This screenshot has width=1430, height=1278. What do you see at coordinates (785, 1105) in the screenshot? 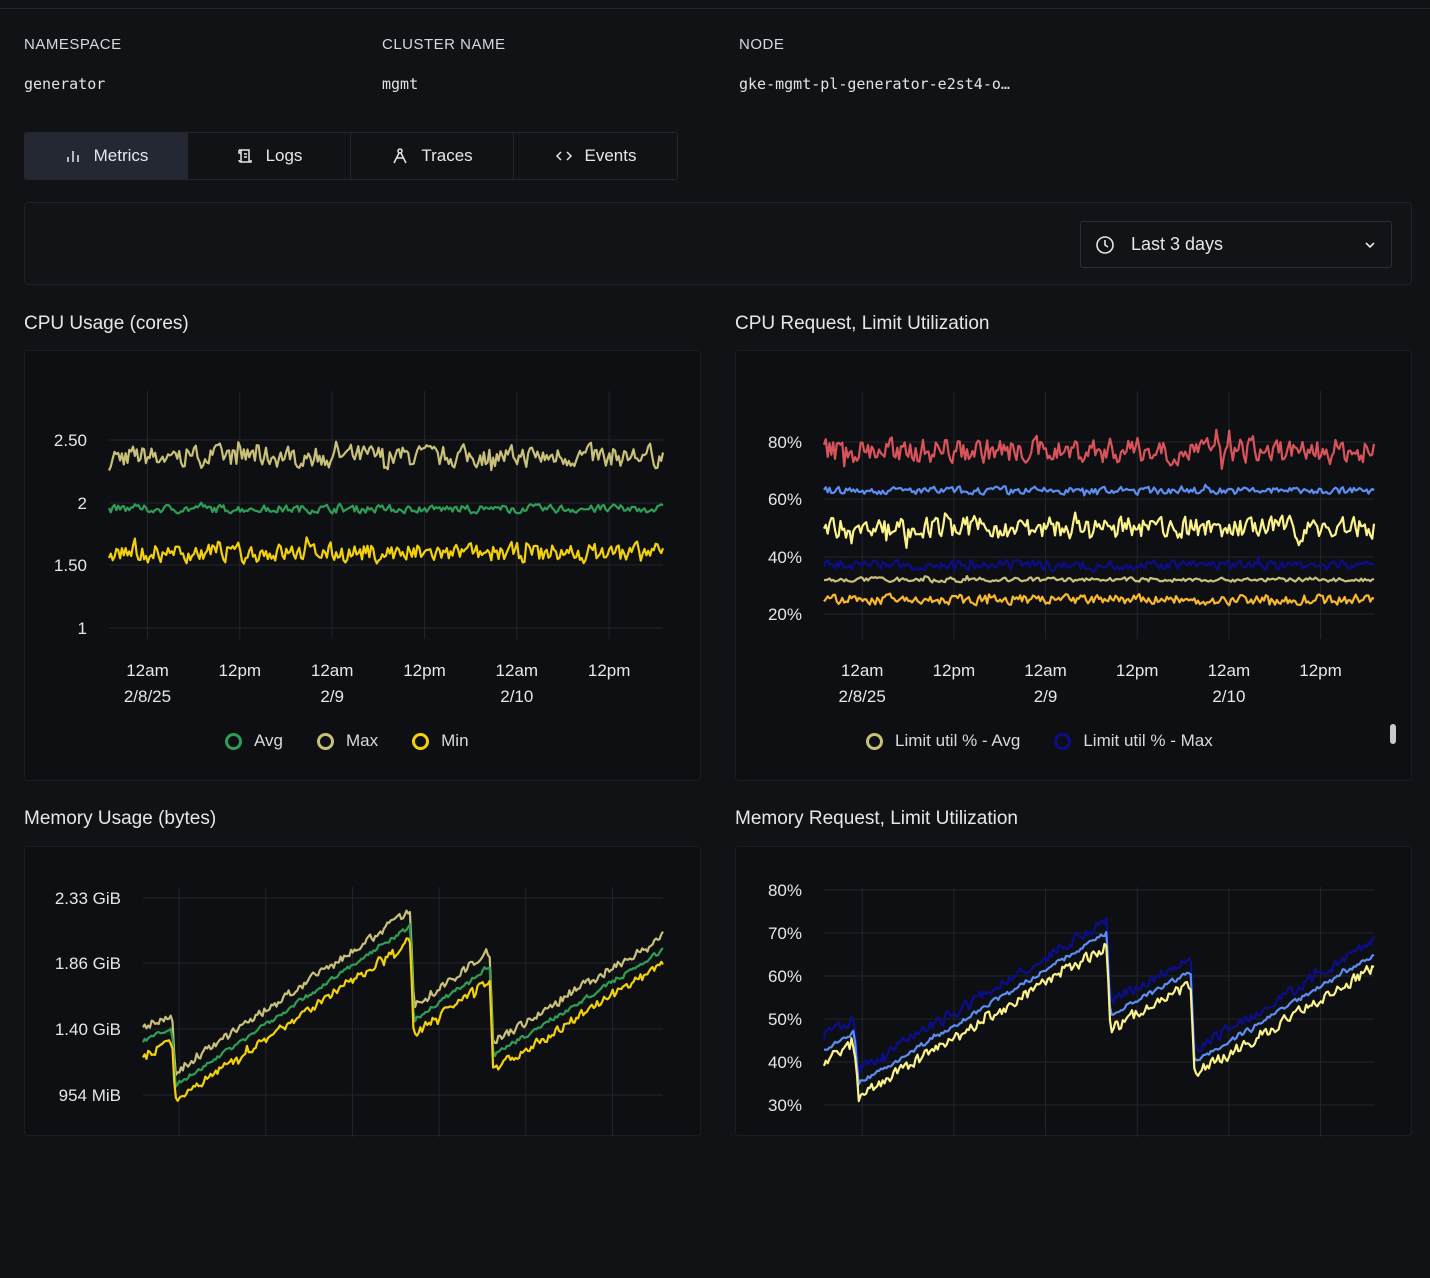
I see `y-tick-label: 30%` at bounding box center [785, 1105].